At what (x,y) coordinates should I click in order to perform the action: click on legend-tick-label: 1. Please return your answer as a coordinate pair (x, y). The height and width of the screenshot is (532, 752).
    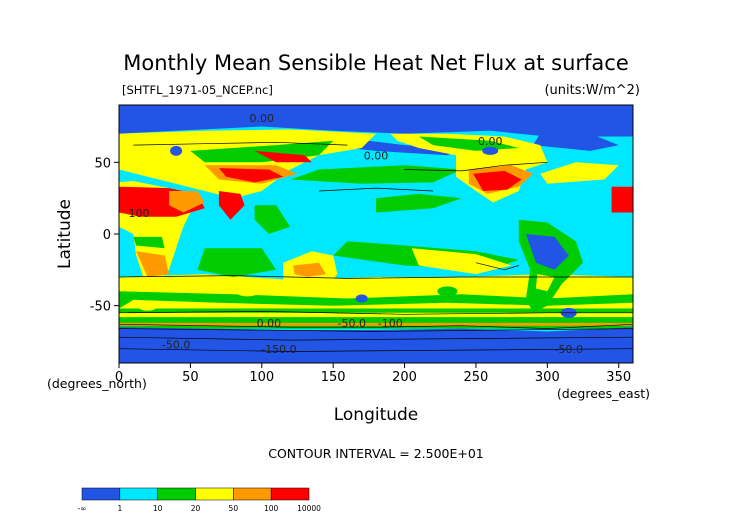
    Looking at the image, I should click on (119, 508).